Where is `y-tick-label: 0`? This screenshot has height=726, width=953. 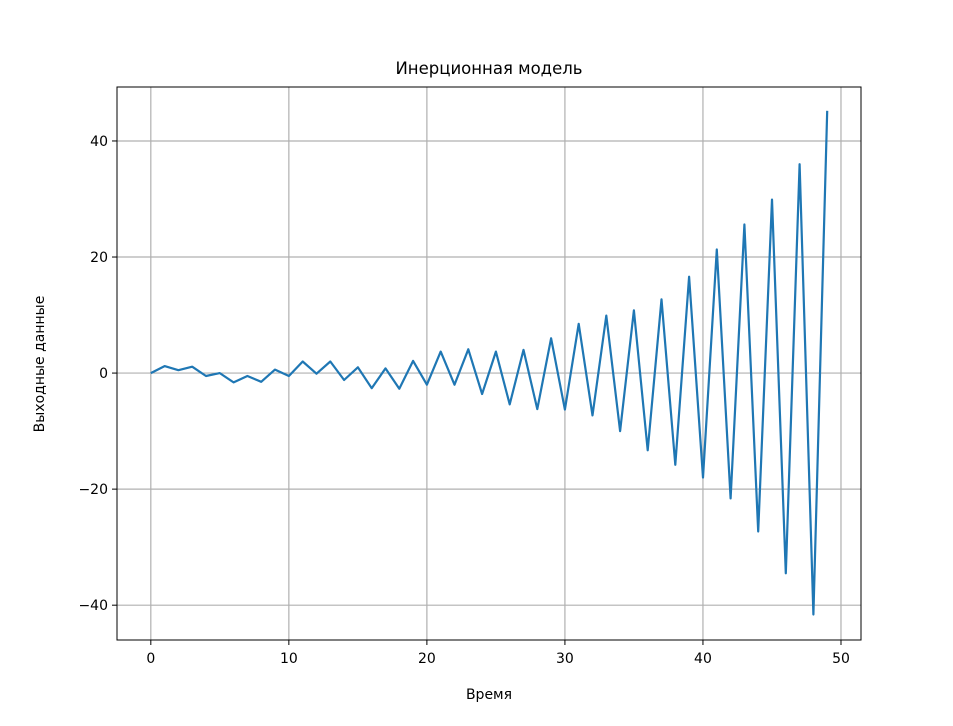 y-tick-label: 0 is located at coordinates (103, 374).